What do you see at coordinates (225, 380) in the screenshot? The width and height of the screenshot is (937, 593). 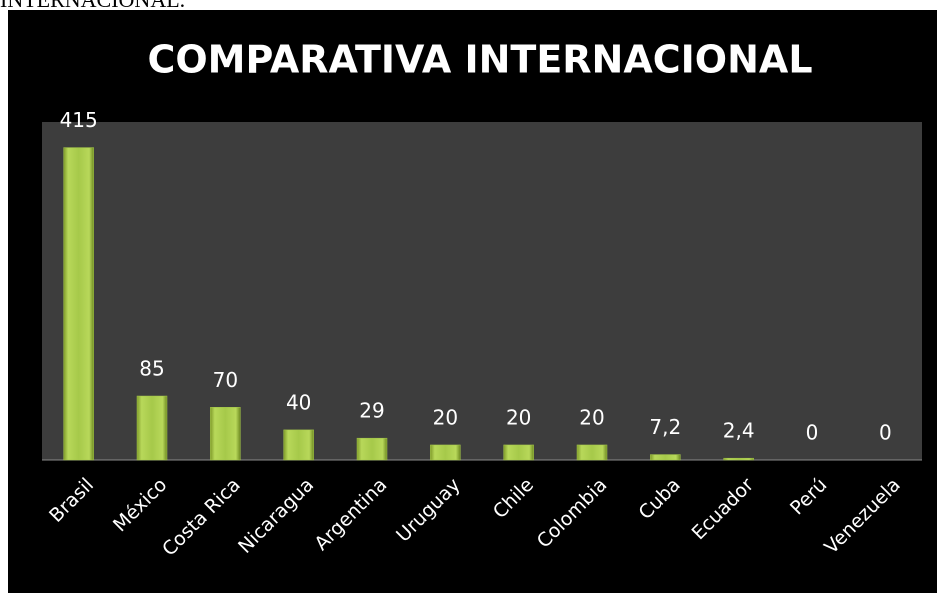 I see `data-label: 70` at bounding box center [225, 380].